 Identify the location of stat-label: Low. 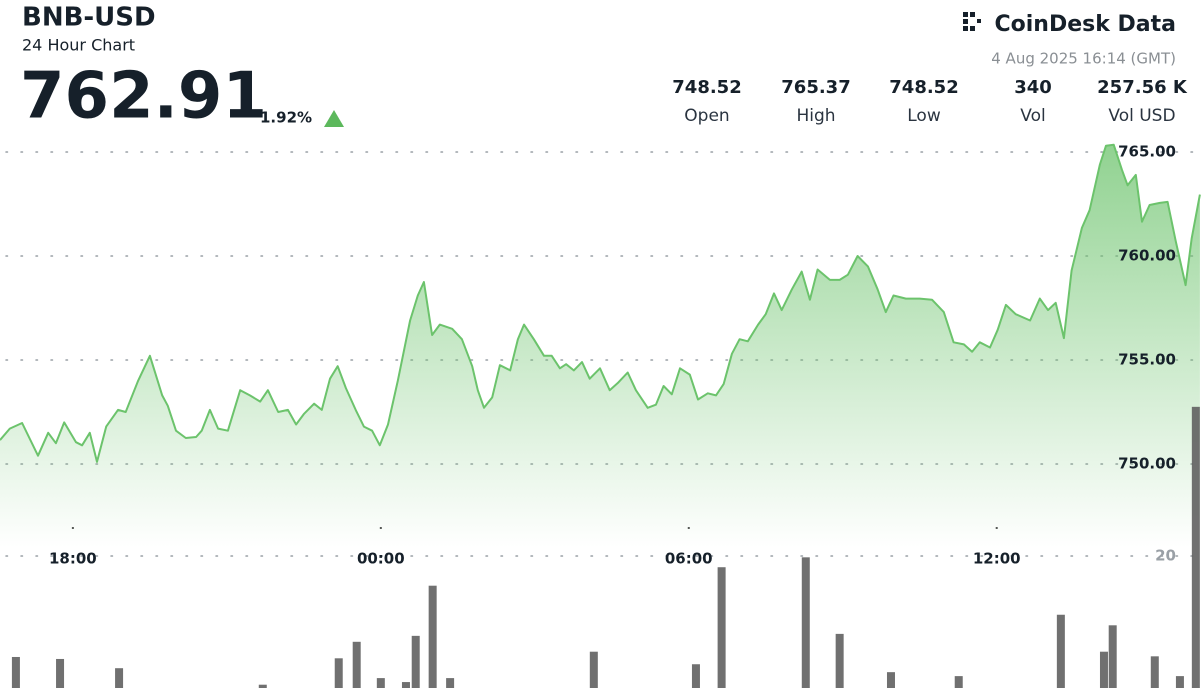
(924, 116).